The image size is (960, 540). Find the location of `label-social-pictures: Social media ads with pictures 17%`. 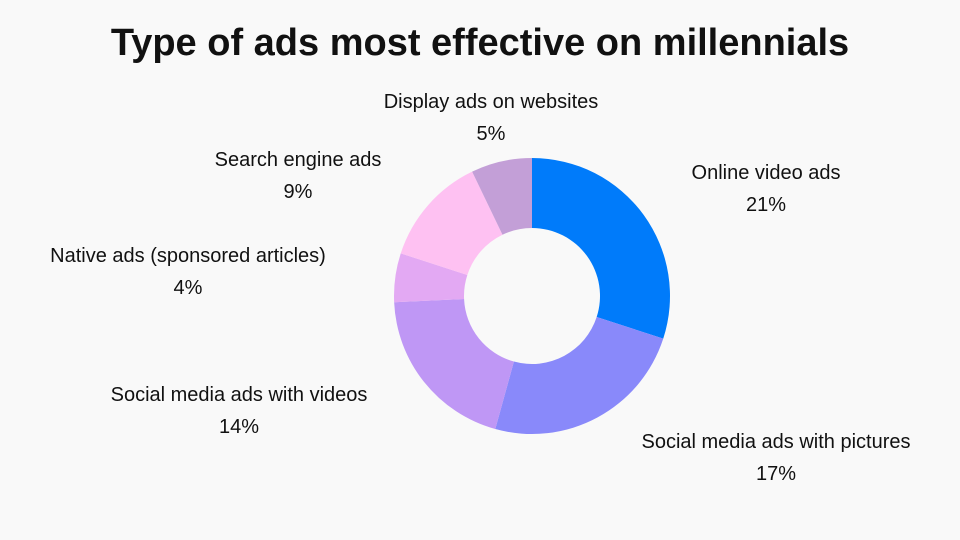

label-social-pictures: Social media ads with pictures 17% is located at coordinates (776, 458).